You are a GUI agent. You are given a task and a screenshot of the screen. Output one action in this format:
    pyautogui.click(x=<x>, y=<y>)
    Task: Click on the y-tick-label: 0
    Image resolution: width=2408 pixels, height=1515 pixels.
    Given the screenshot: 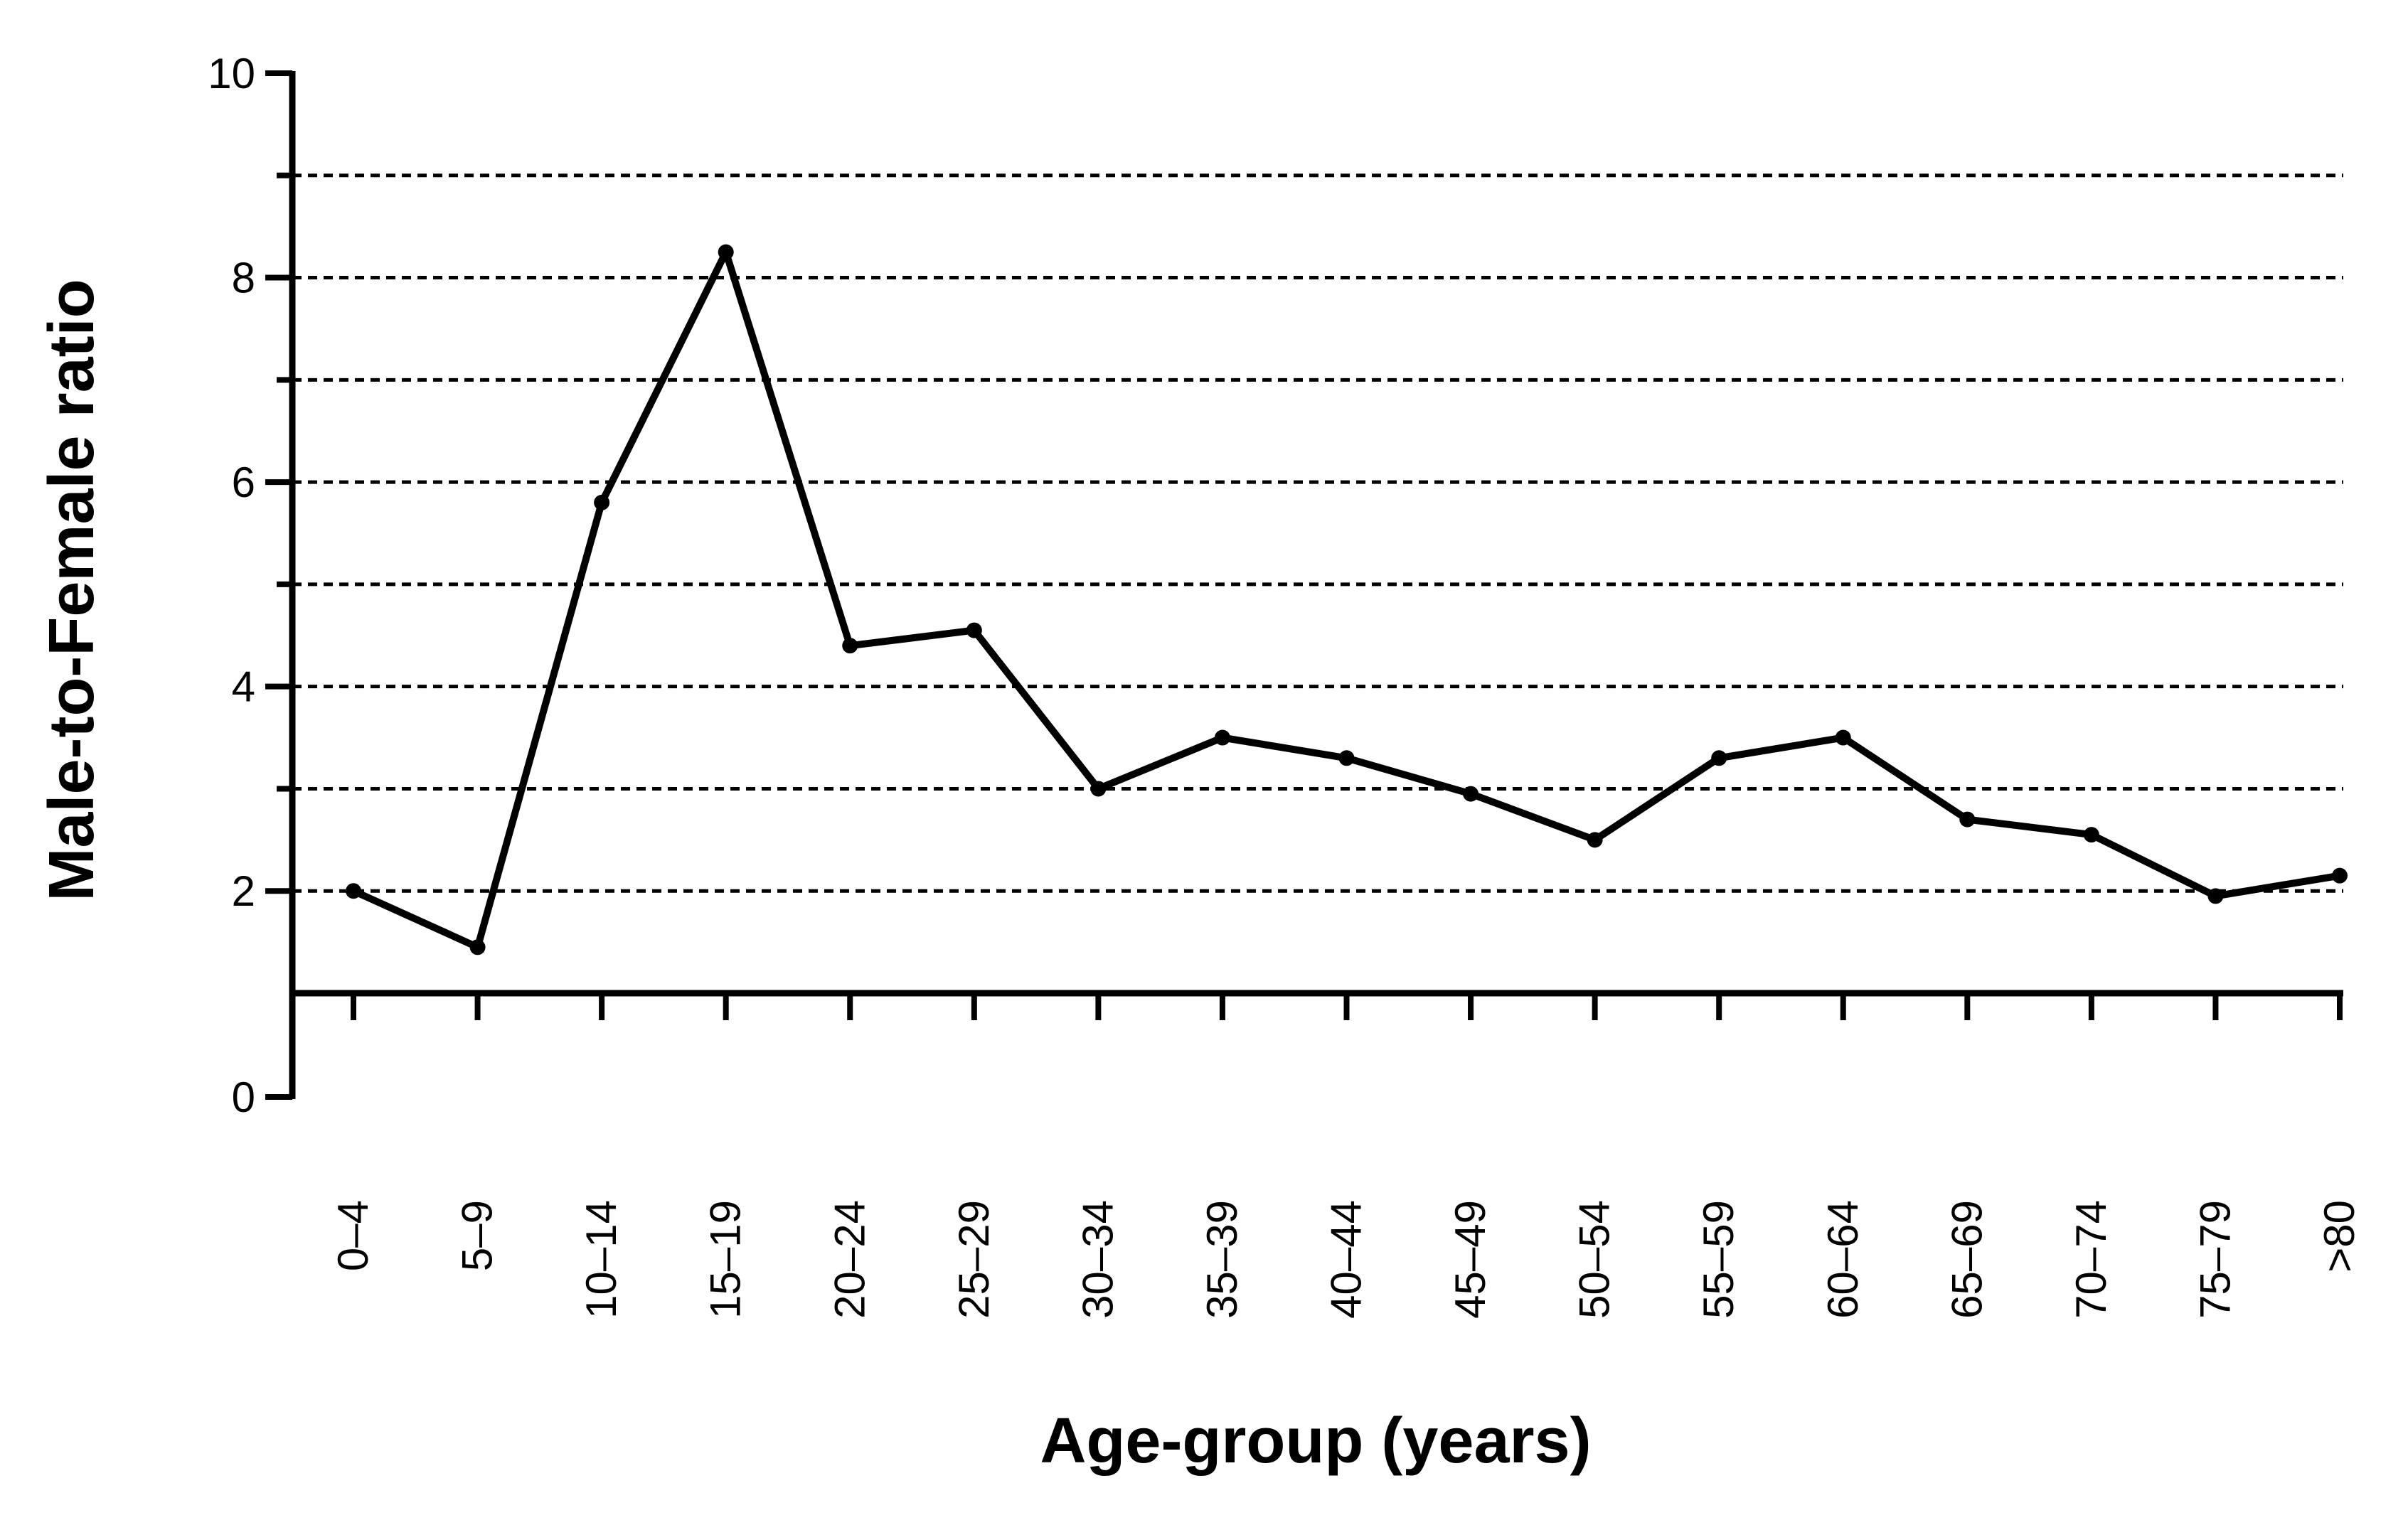 What is the action you would take?
    pyautogui.click(x=243, y=1097)
    